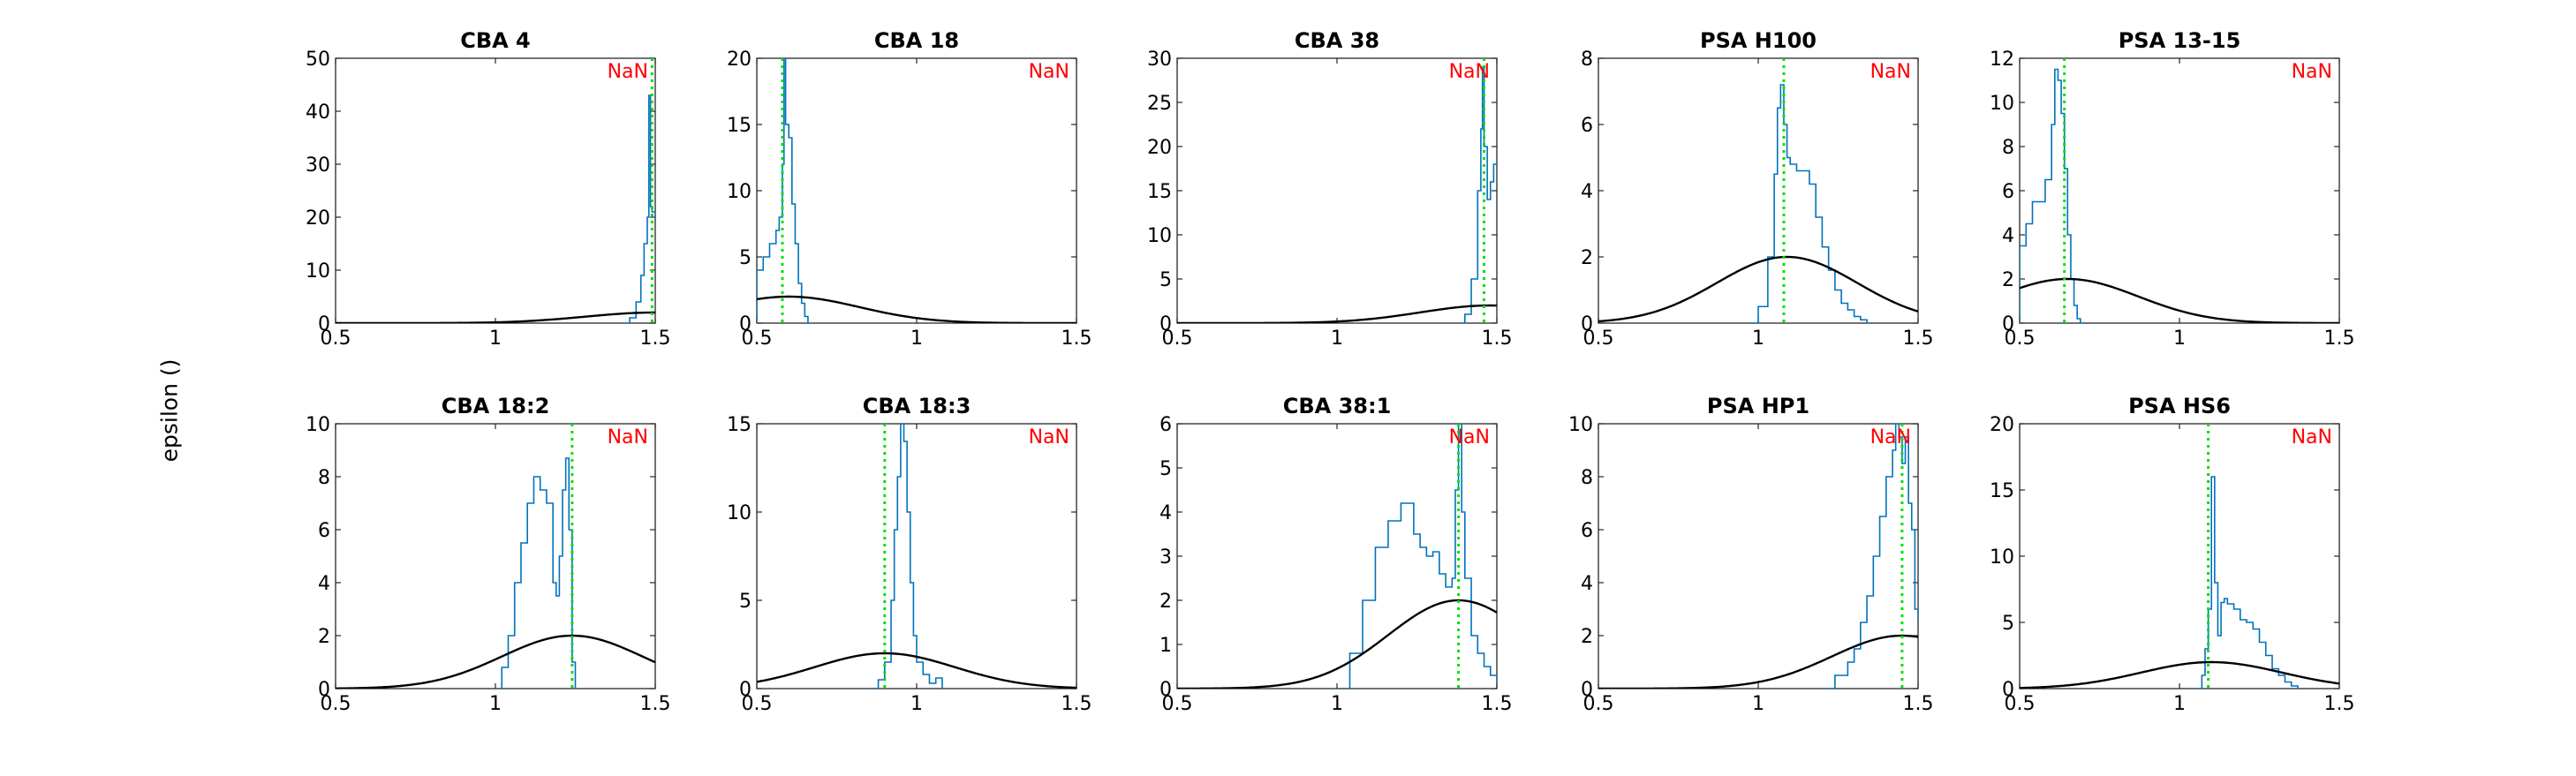  I want to click on subplot-title: CBA 18:3, so click(917, 406).